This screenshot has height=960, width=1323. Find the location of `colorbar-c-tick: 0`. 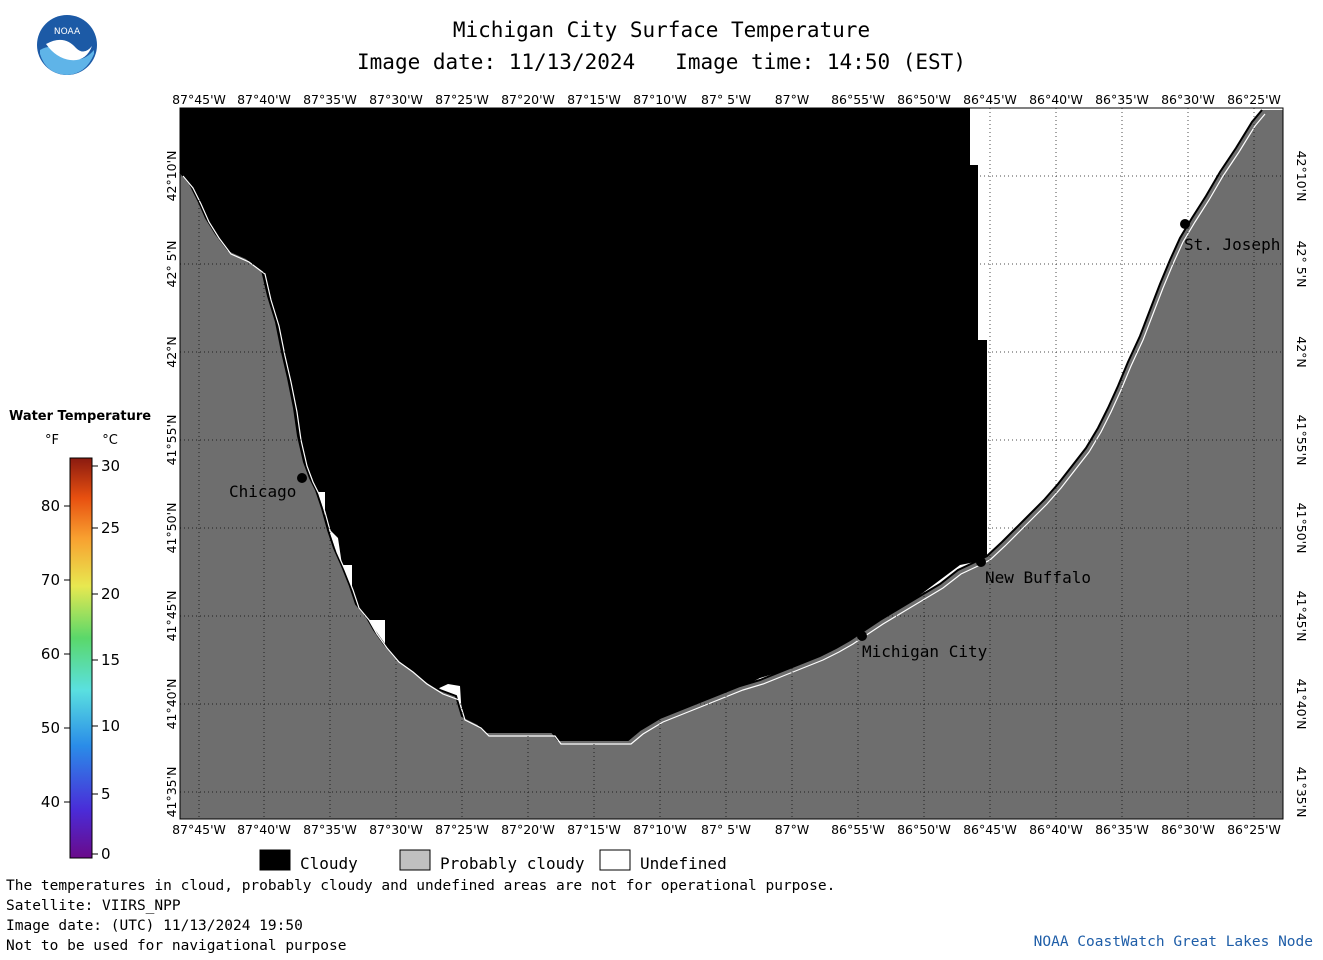

colorbar-c-tick: 0 is located at coordinates (106, 854).